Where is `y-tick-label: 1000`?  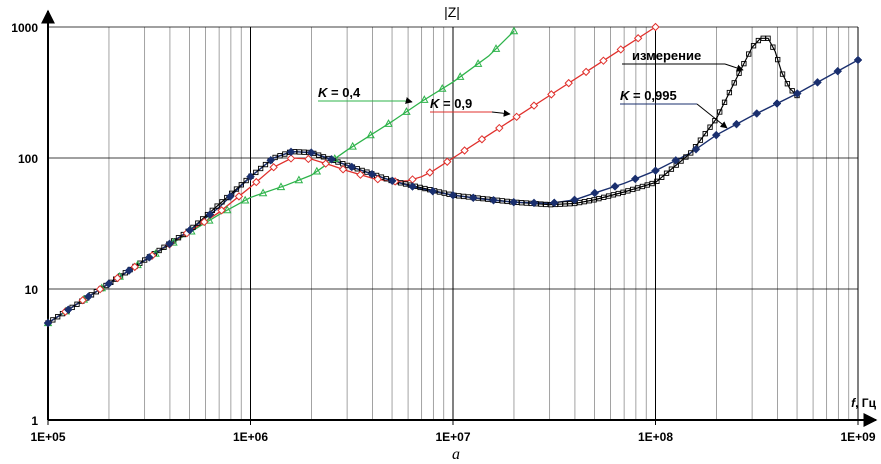
y-tick-label: 1000 is located at coordinates (24, 28).